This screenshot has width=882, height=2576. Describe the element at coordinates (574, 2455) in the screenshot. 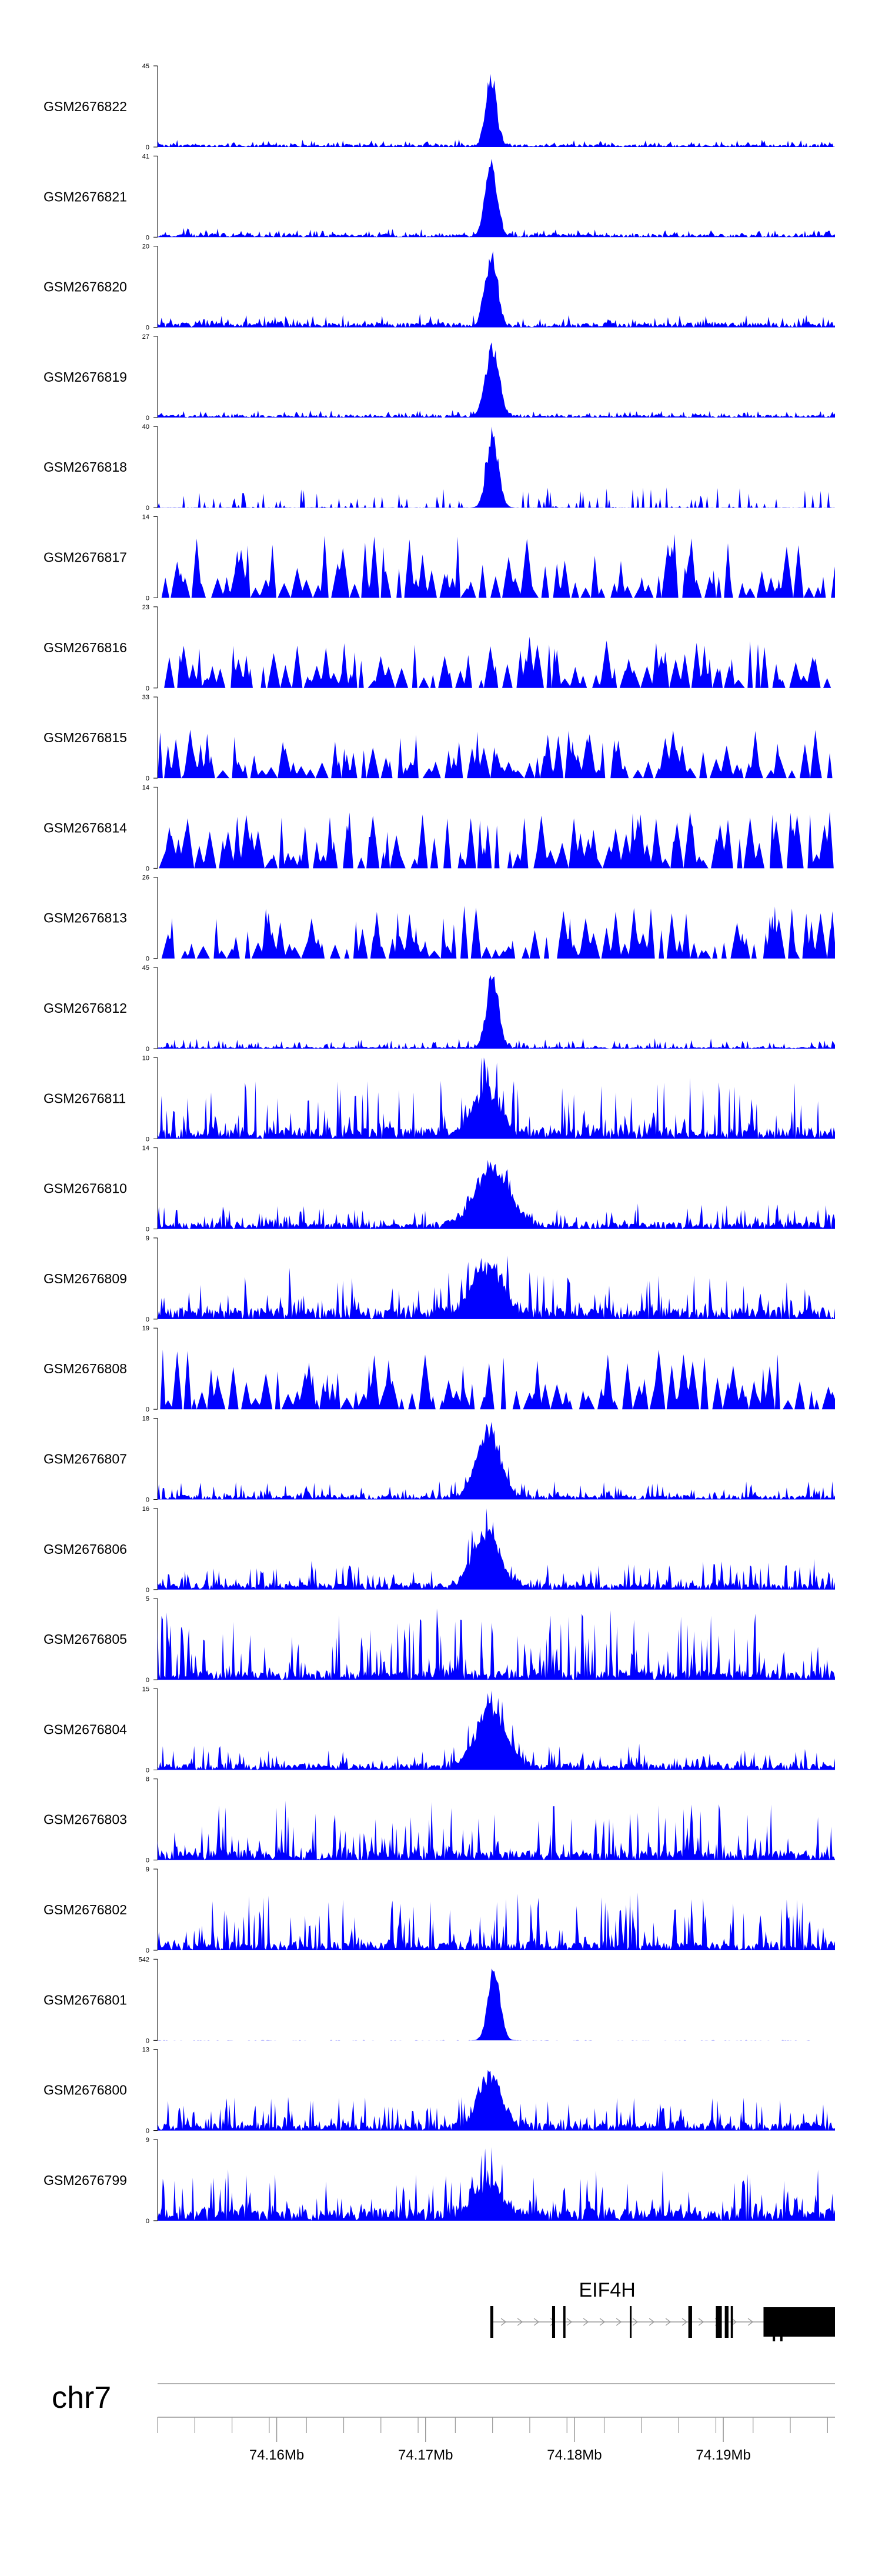

I see `tick-label: 74.18Mb` at that location.